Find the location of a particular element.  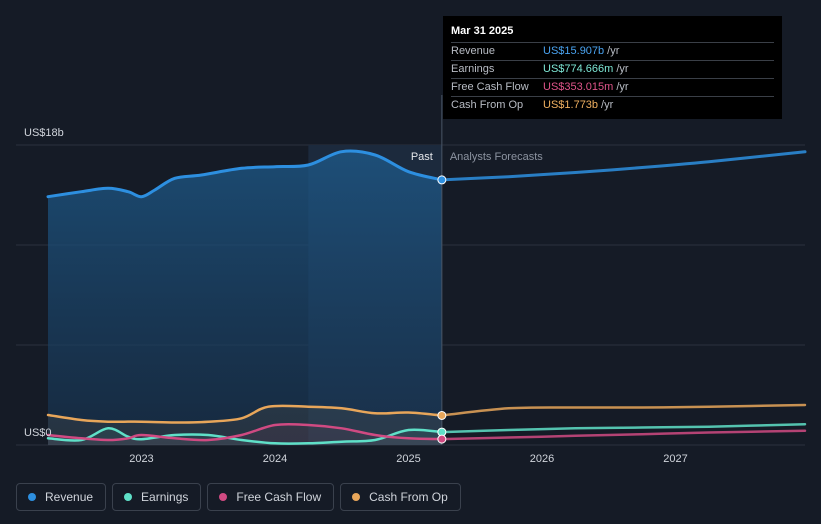

tooltip-label: Free Cash Flow is located at coordinates (490, 87).